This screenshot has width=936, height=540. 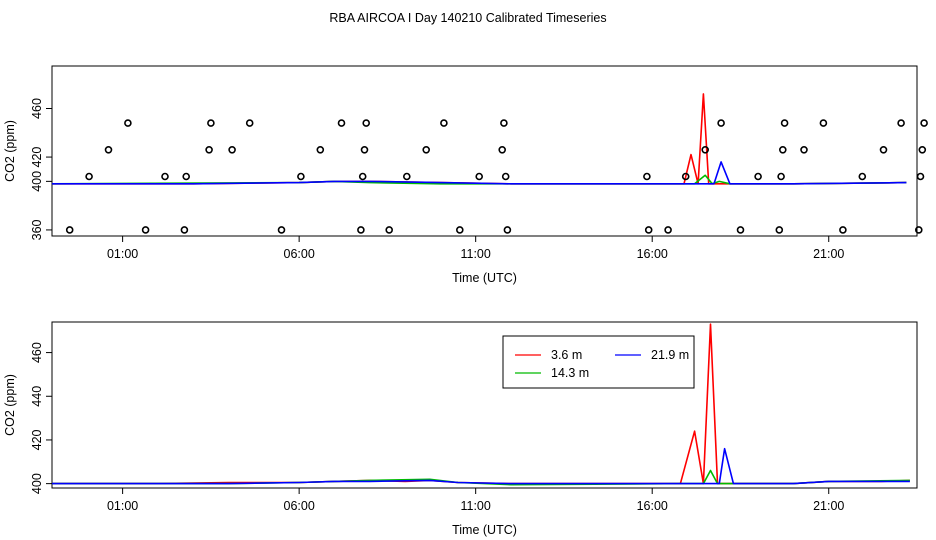 I want to click on legend-box, so click(x=598, y=362).